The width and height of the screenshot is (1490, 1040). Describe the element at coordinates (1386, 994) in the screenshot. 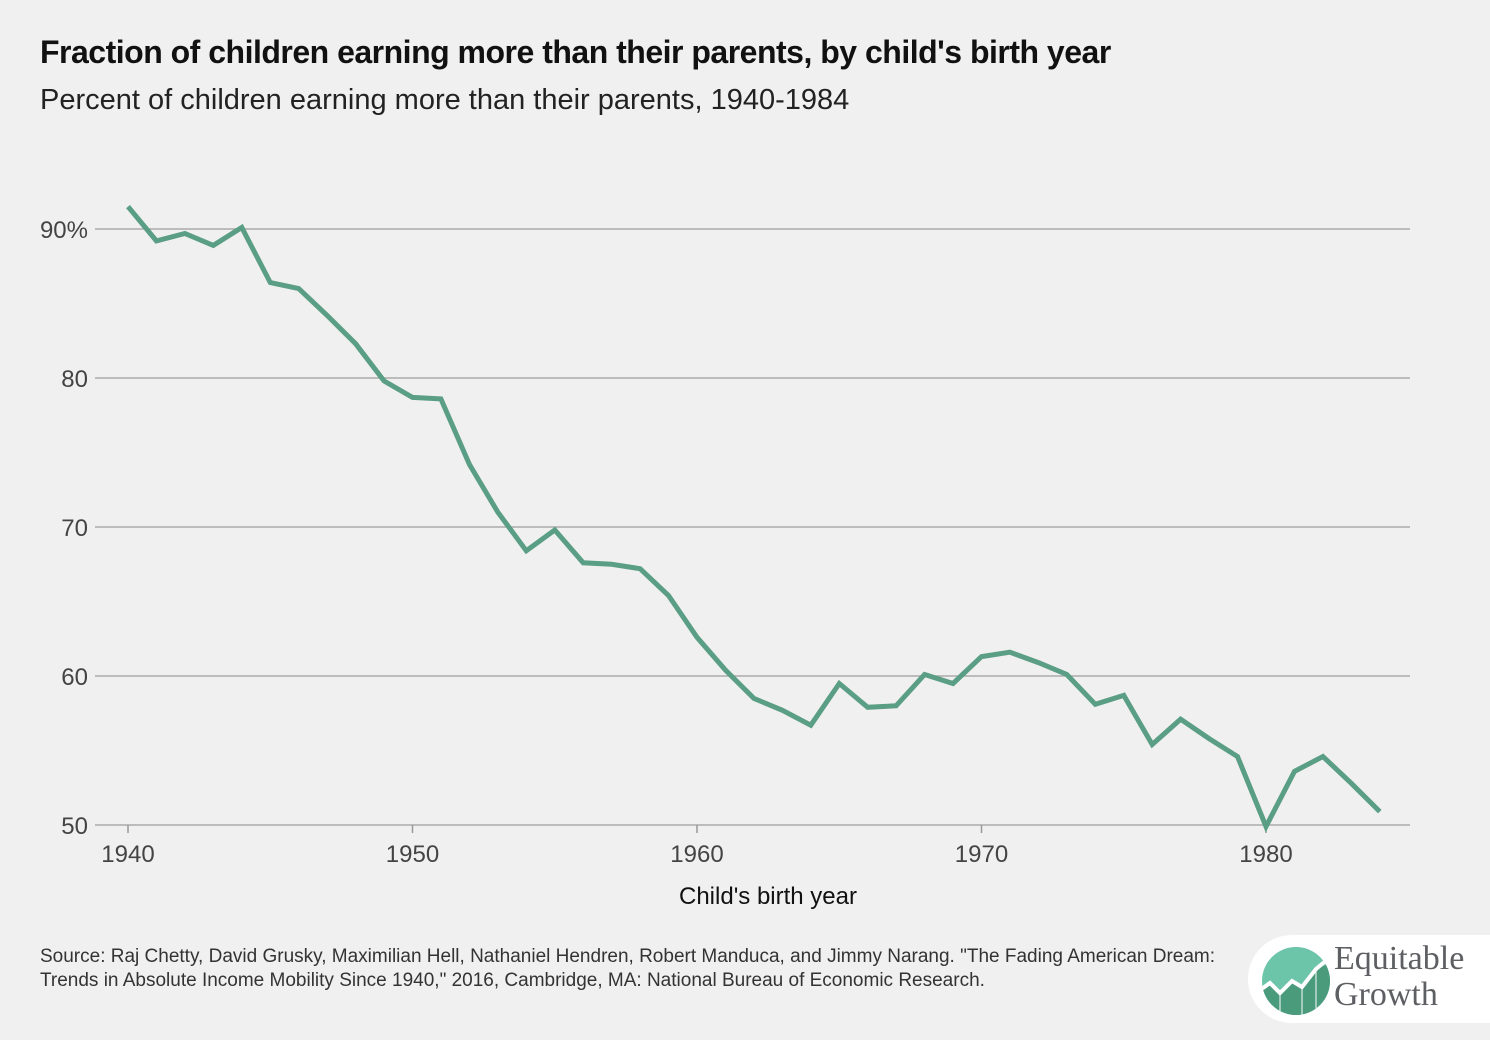

I see `logo-text-line2: Growth` at that location.